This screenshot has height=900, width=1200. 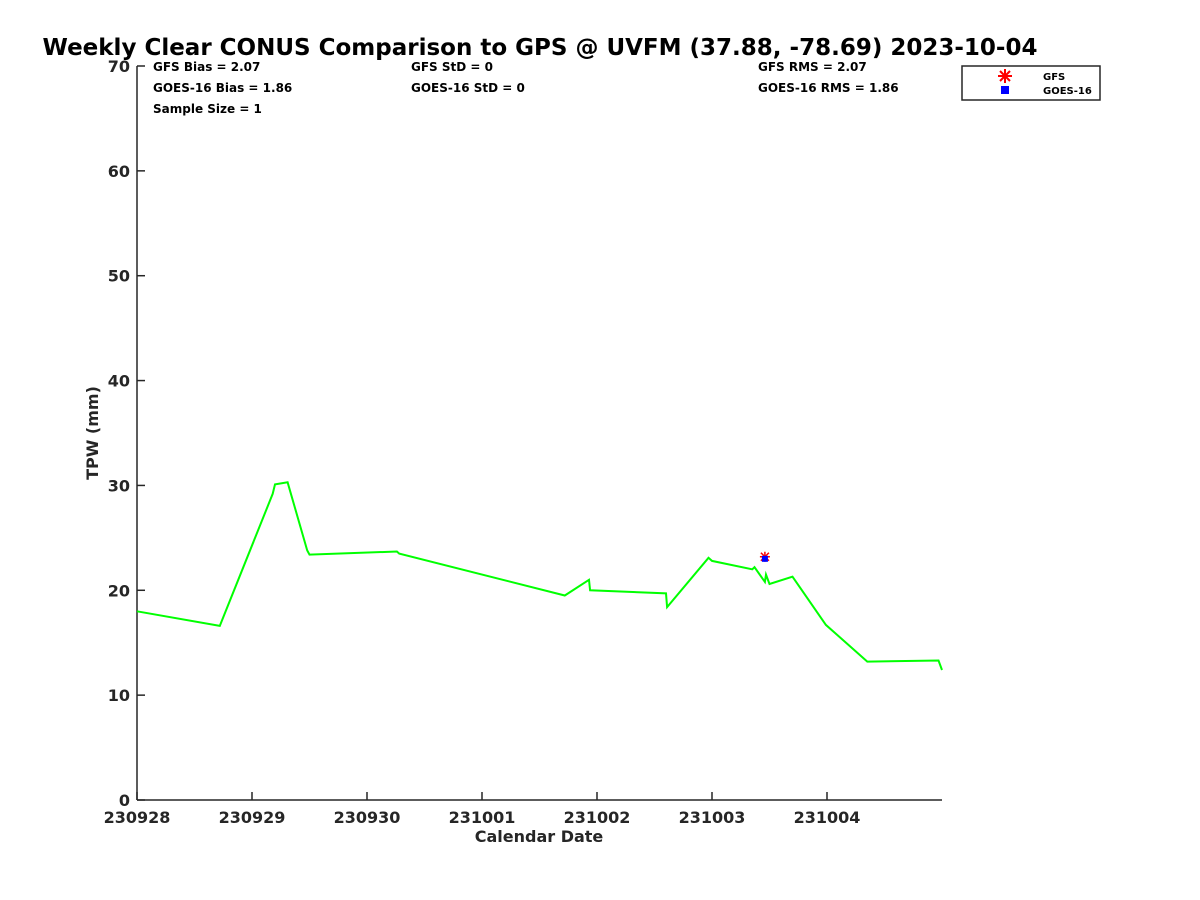 I want to click on gfs-bias: GFS Bias = 2.07, so click(x=206, y=67).